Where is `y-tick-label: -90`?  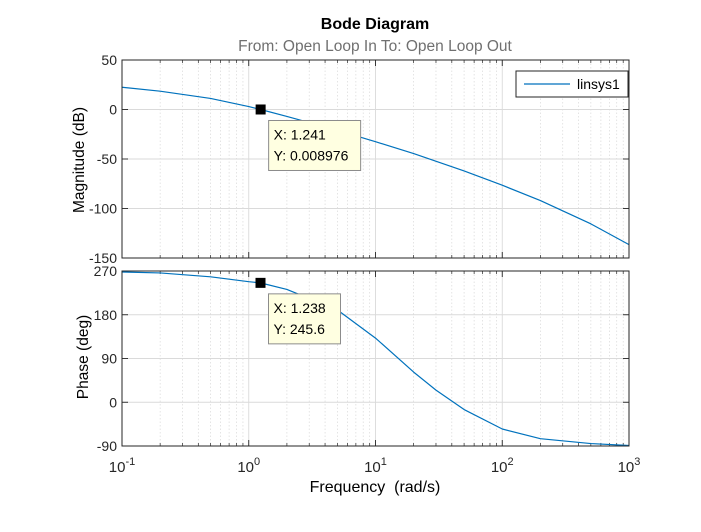
y-tick-label: -90 is located at coordinates (107, 446).